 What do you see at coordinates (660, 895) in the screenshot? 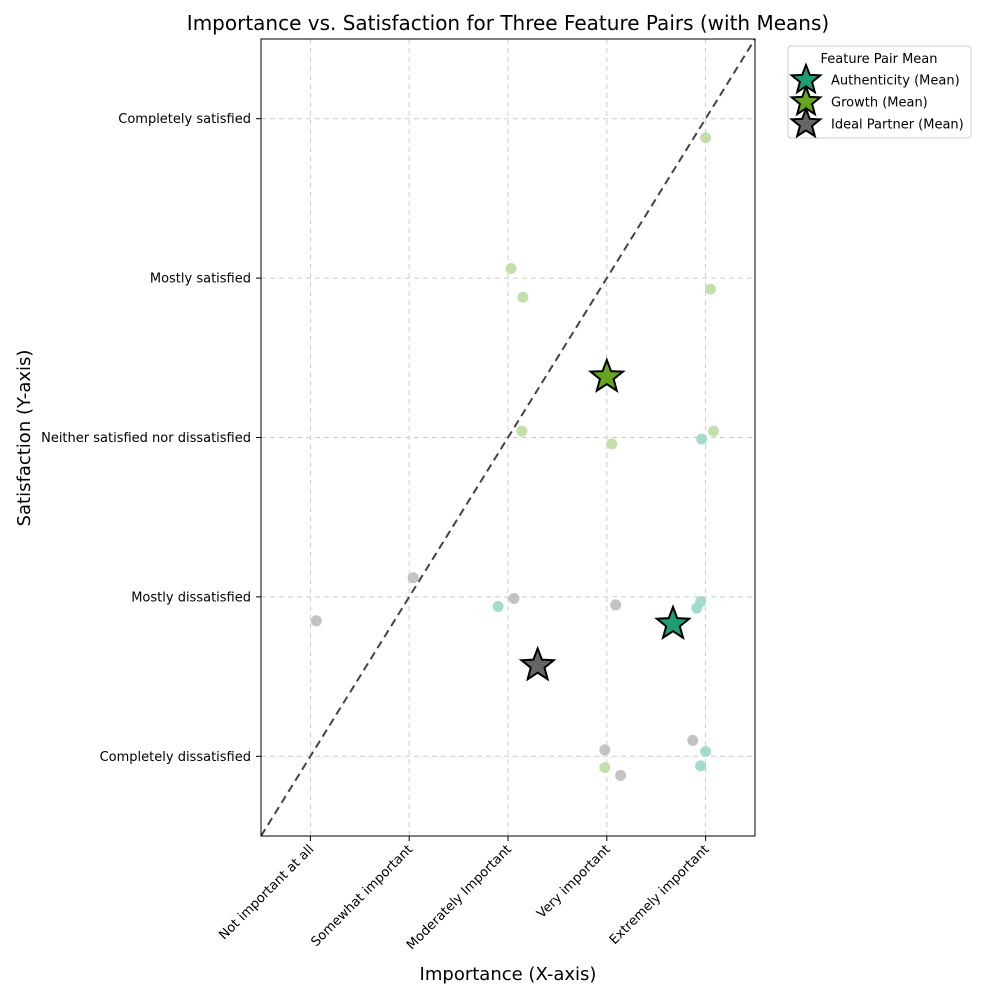
I see `x-tick-label-4: Extremely important` at bounding box center [660, 895].